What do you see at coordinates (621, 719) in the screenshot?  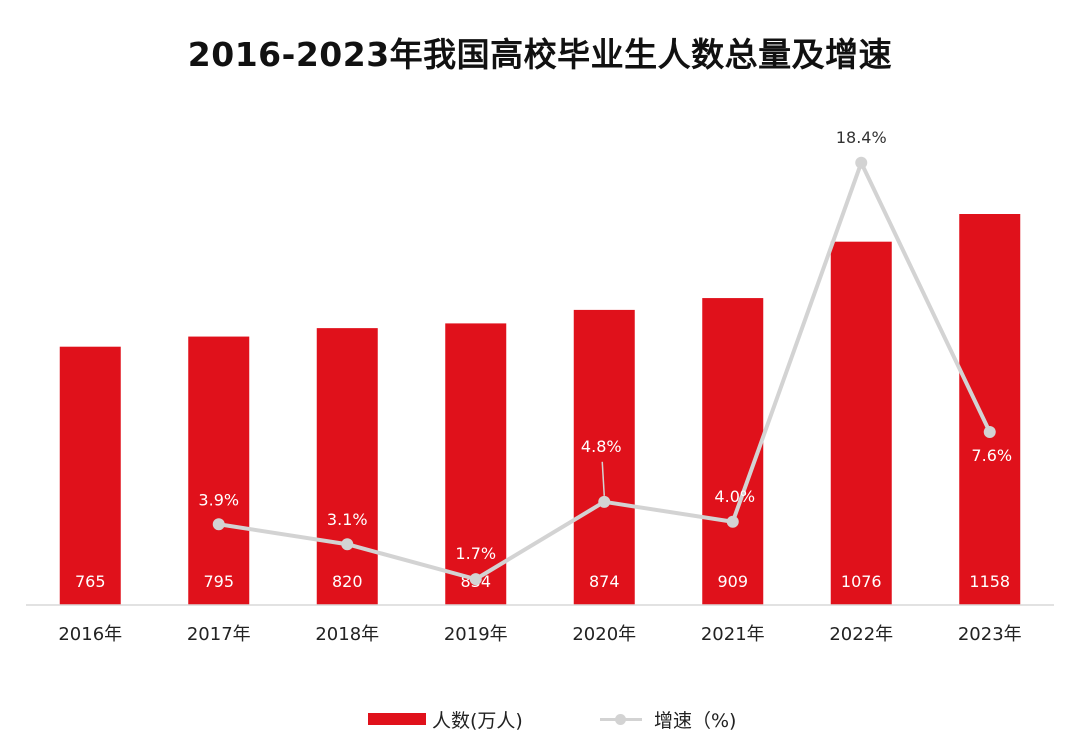 I see `legend-line-swatch` at bounding box center [621, 719].